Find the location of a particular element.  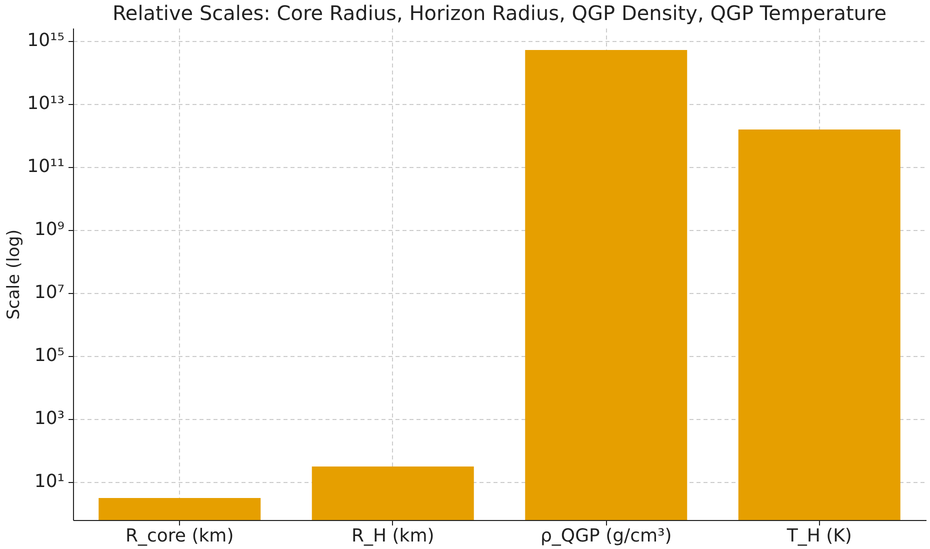

y-tick-label: 10⁹ is located at coordinates (49, 229).